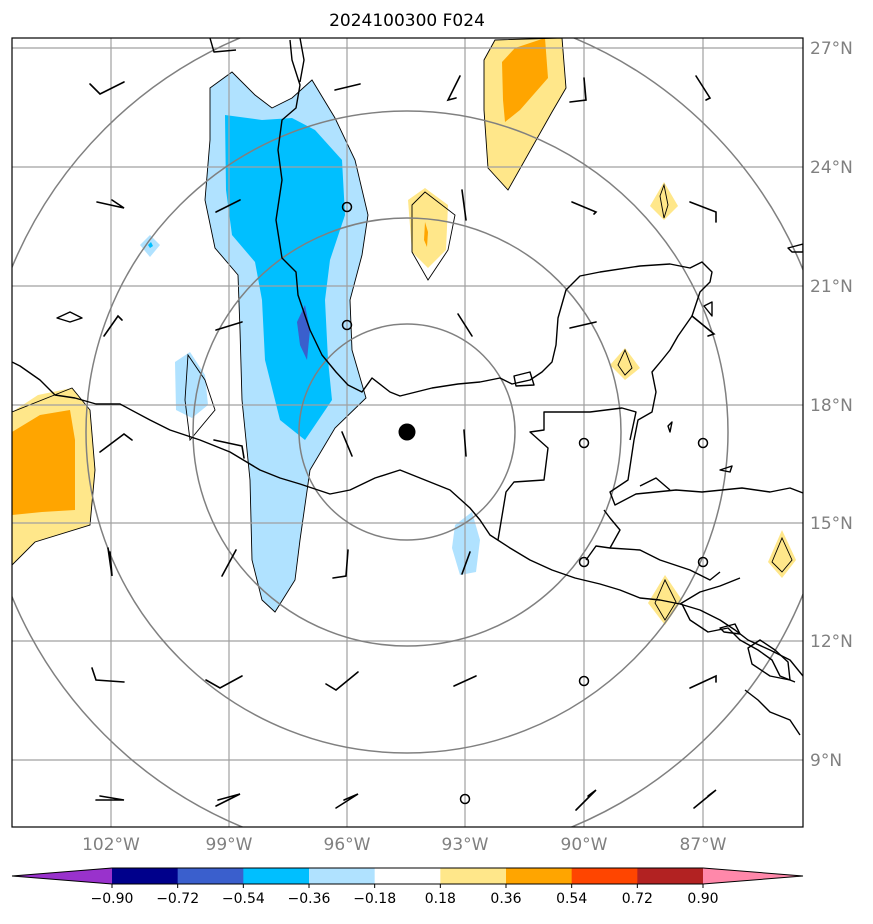  Describe the element at coordinates (440, 899) in the screenshot. I see `colorbar-tick-label: 0.18` at that location.